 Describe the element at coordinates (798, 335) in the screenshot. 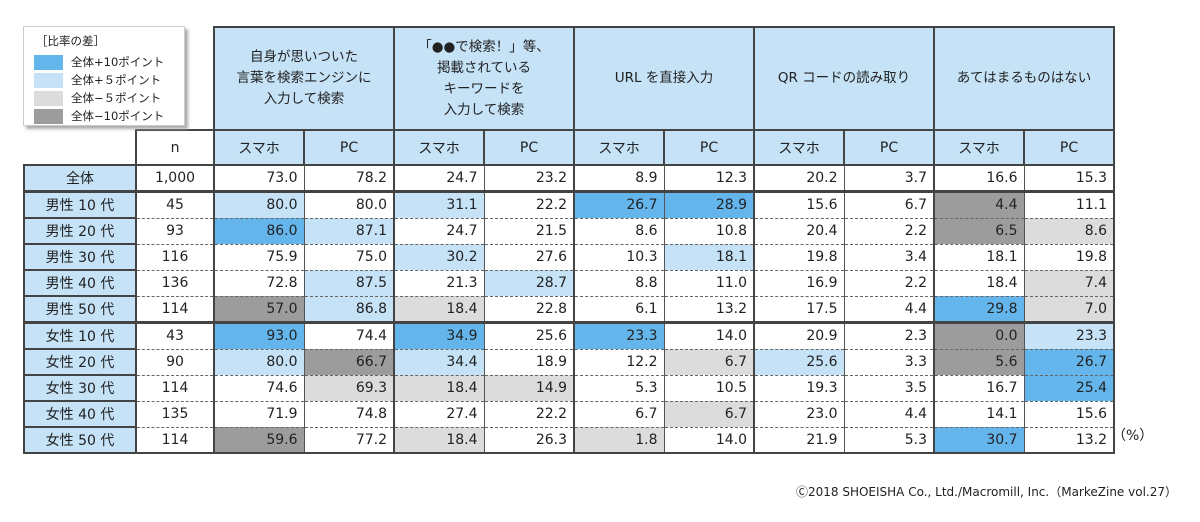

I see `value-cell: 20.9` at that location.